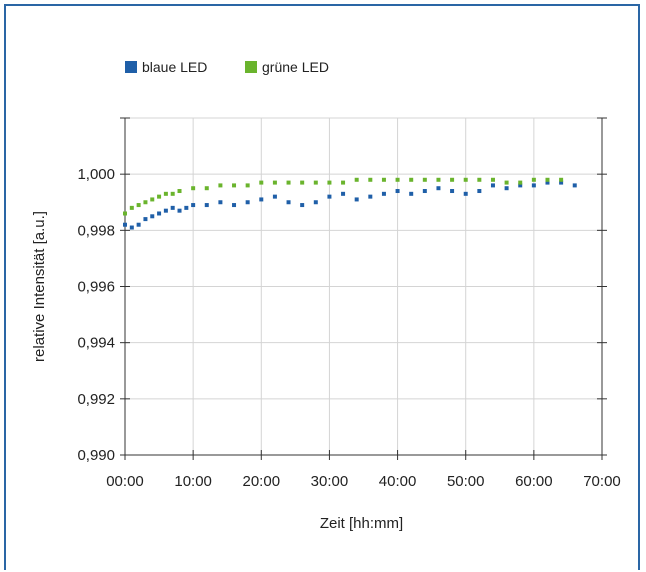 The width and height of the screenshot is (646, 572). Describe the element at coordinates (96, 174) in the screenshot. I see `y-tick-label: 1,000` at that location.